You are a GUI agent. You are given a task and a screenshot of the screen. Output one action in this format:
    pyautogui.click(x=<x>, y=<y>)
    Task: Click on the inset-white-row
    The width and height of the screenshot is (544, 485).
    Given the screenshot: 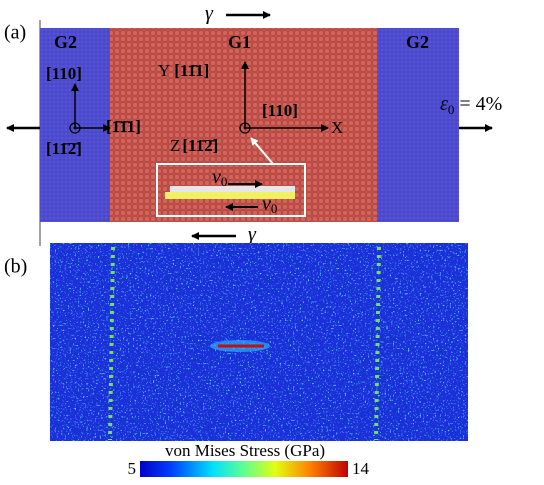 What is the action you would take?
    pyautogui.click(x=232, y=189)
    